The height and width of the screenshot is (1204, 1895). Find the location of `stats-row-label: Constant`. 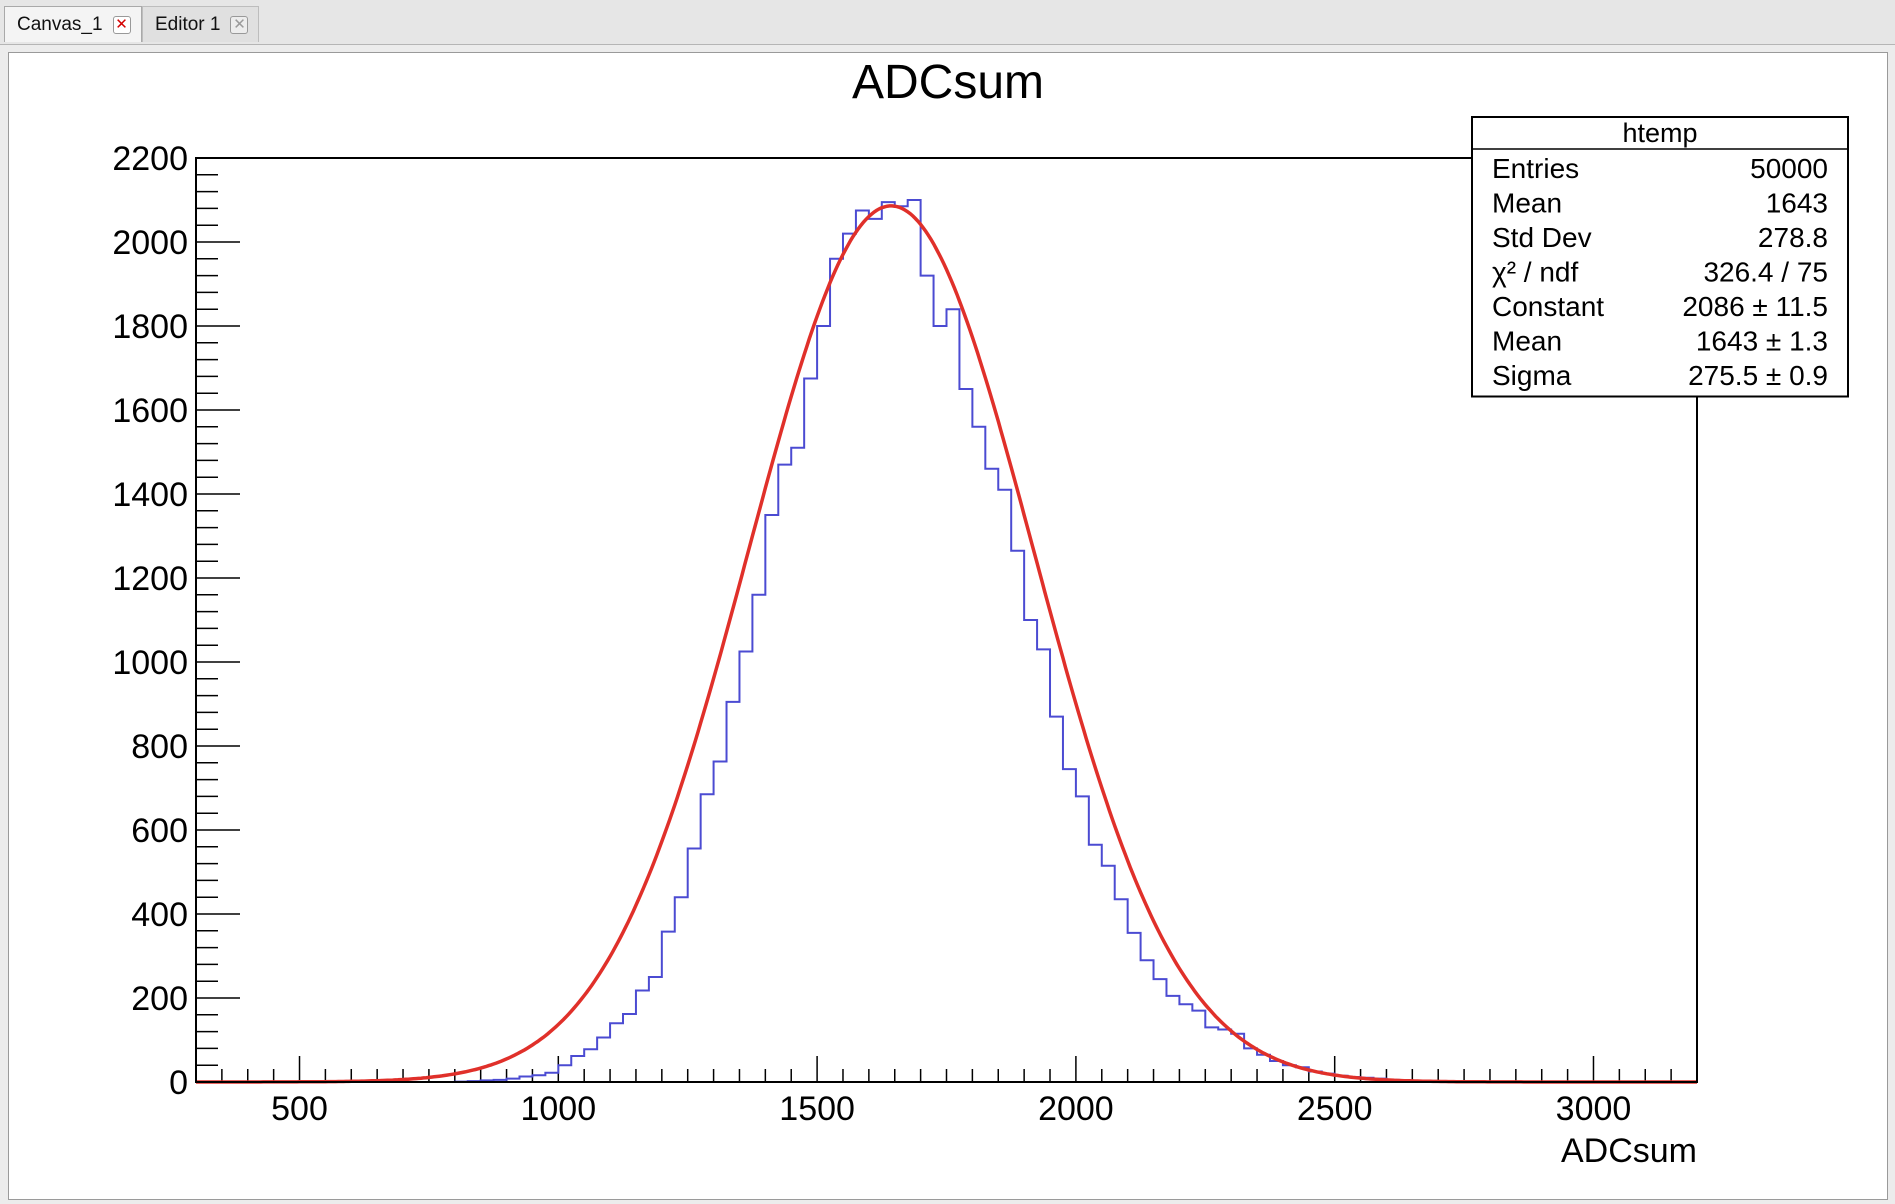

stats-row-label: Constant is located at coordinates (1548, 306).